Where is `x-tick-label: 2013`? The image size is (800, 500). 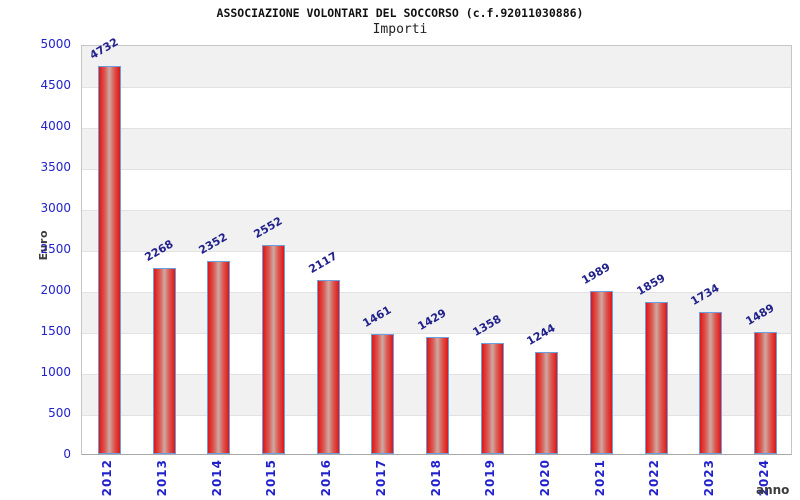
x-tick-label: 2013 is located at coordinates (162, 478).